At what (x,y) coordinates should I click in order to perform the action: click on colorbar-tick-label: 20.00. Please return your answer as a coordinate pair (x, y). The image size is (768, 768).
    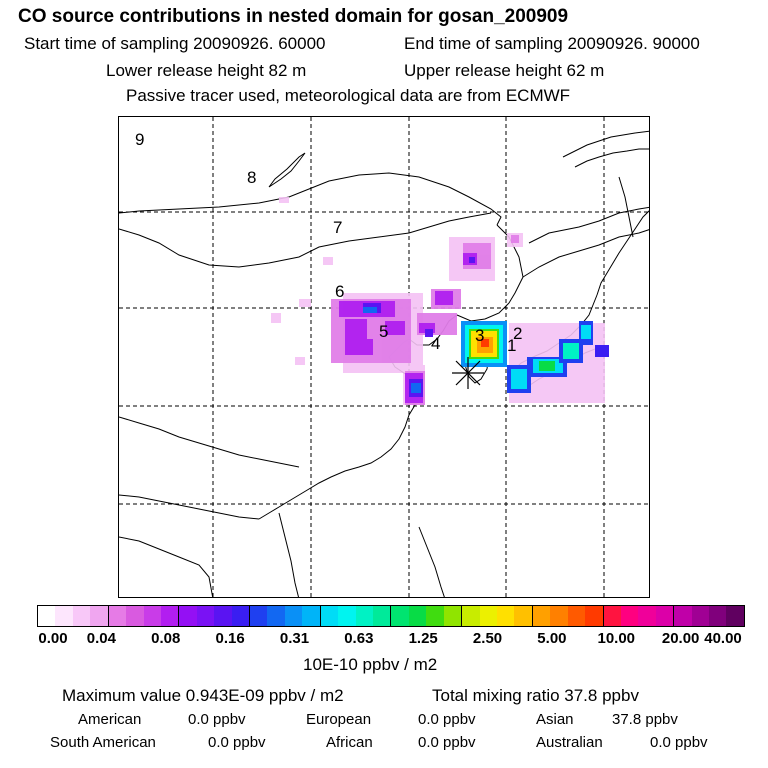
    Looking at the image, I should click on (680, 638).